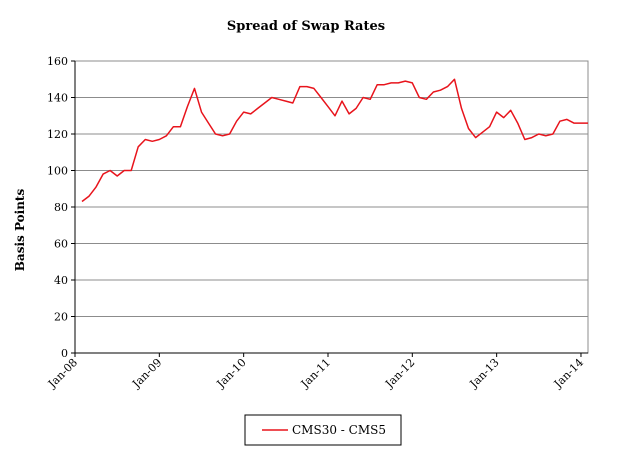 This screenshot has height=458, width=624. I want to click on y-tick-label: 160, so click(57, 61).